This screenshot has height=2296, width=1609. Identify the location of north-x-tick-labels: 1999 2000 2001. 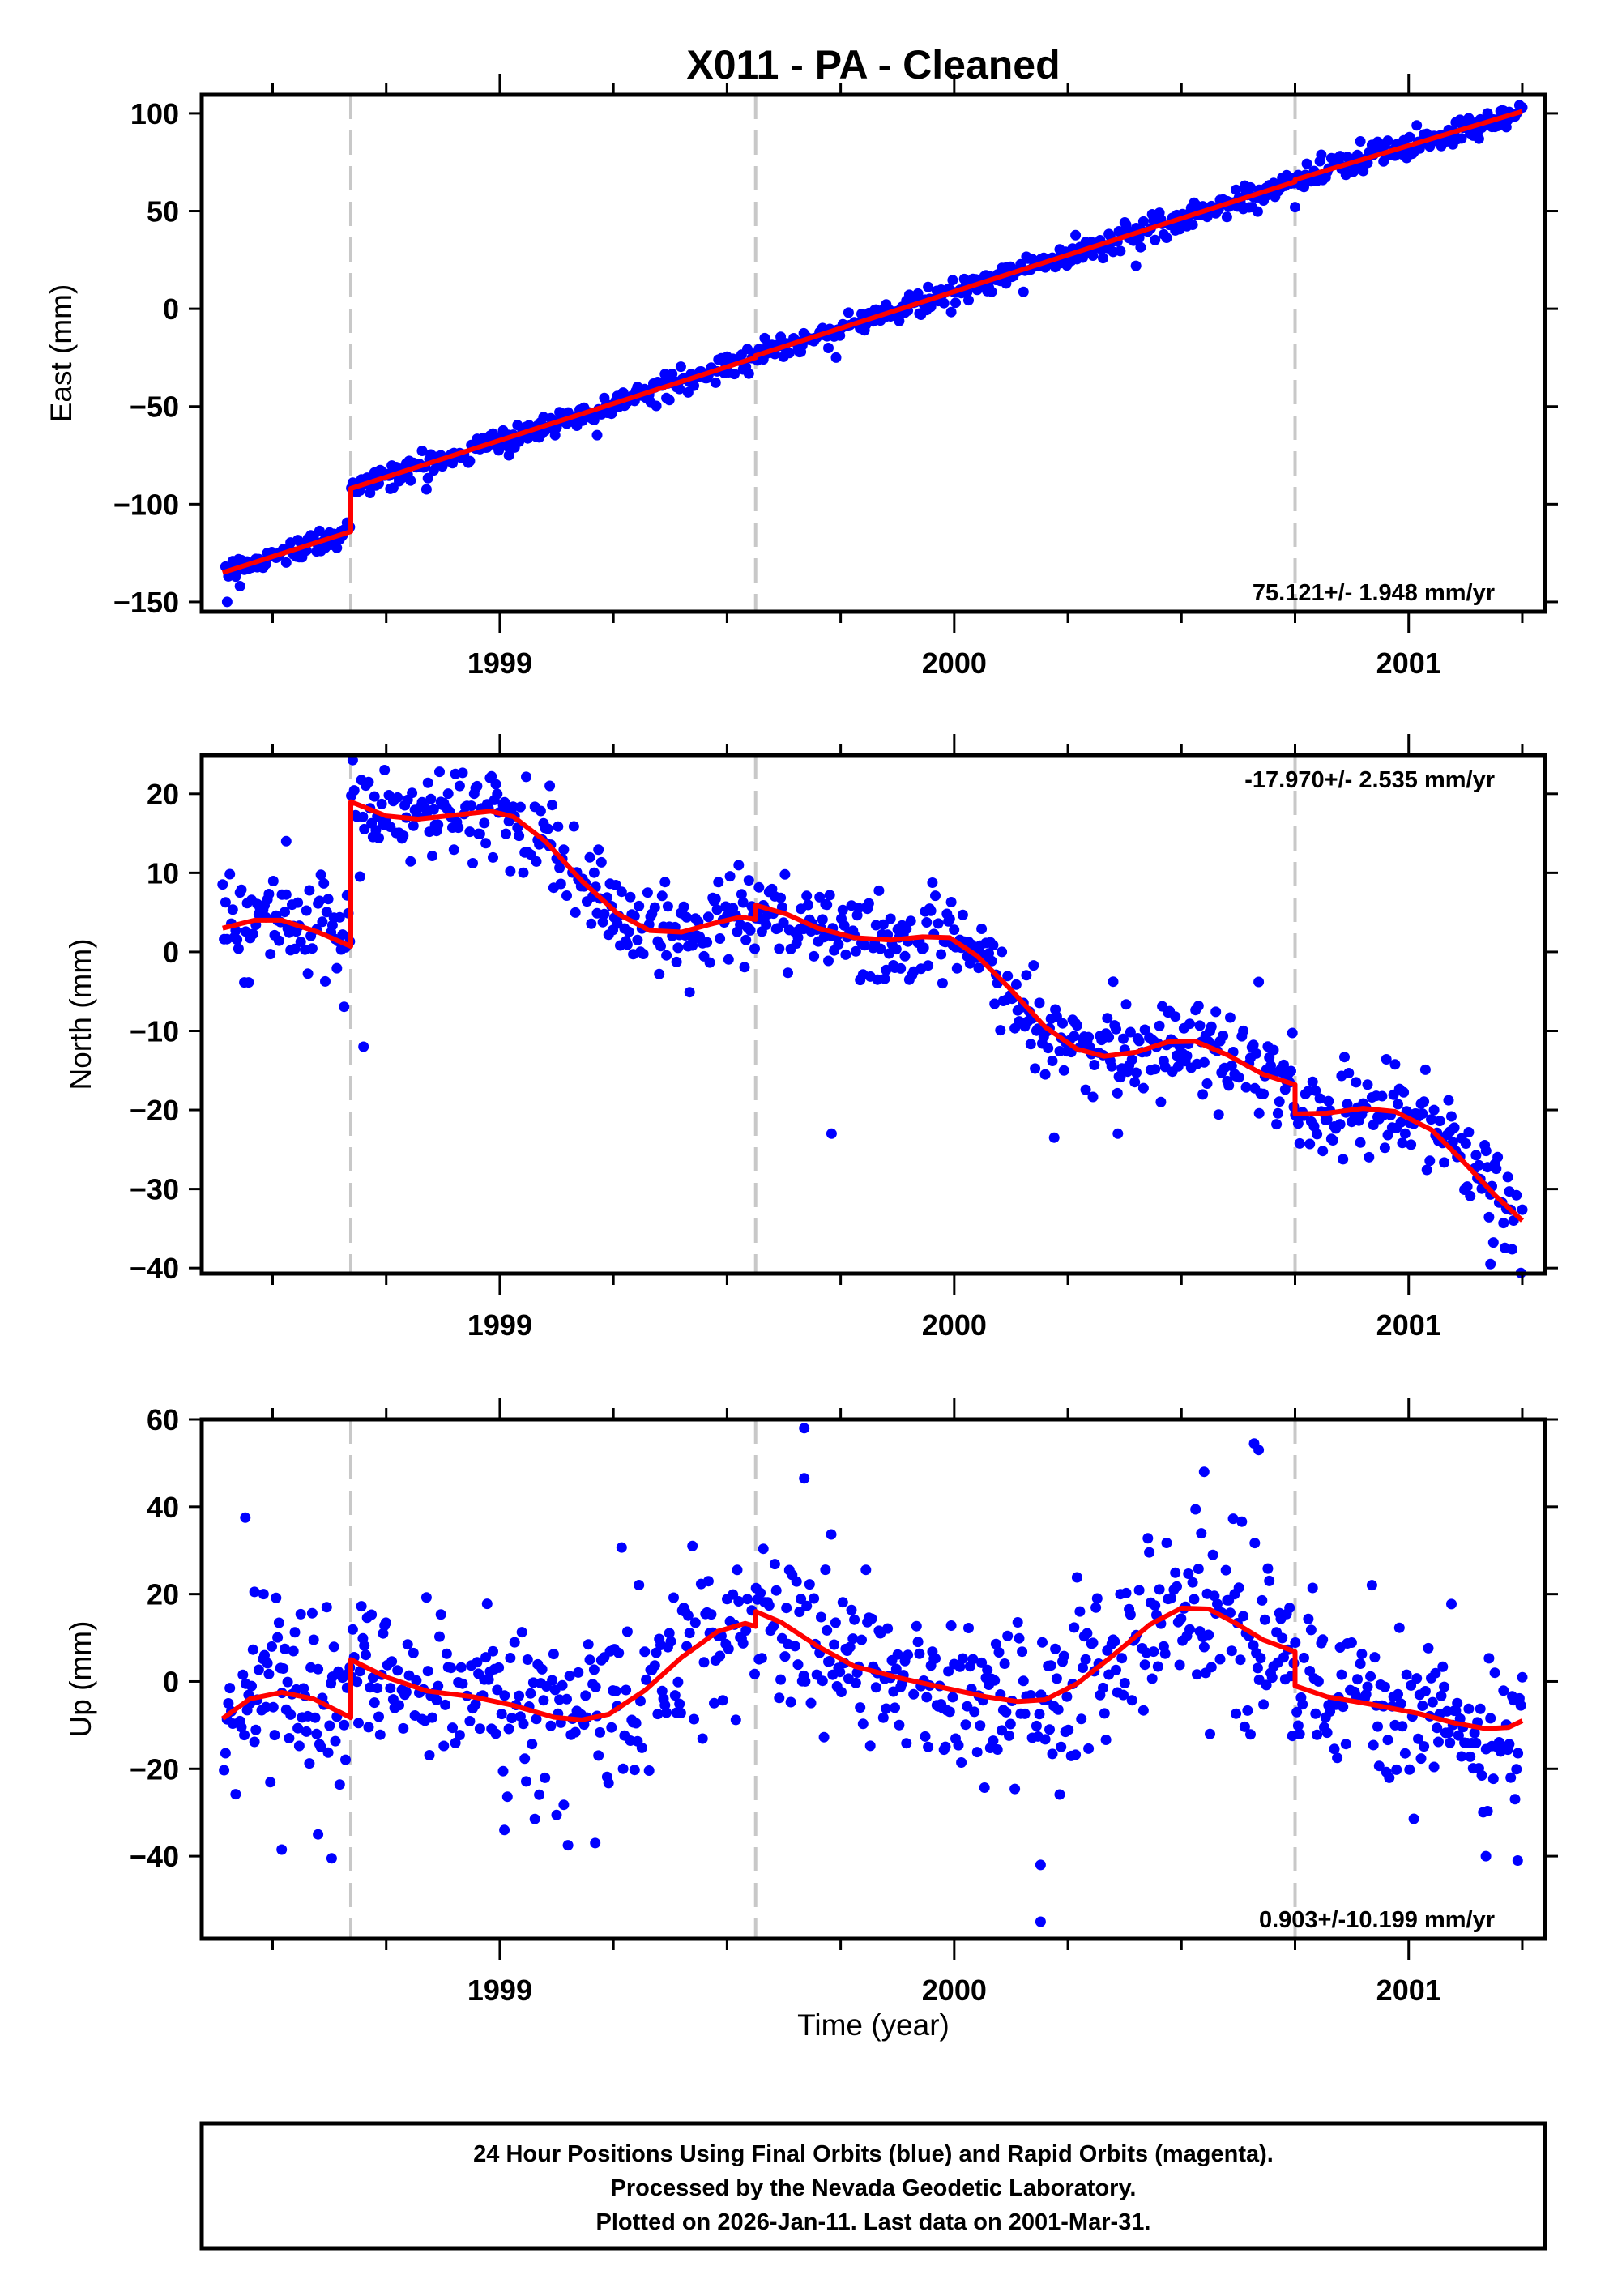
(954, 1325).